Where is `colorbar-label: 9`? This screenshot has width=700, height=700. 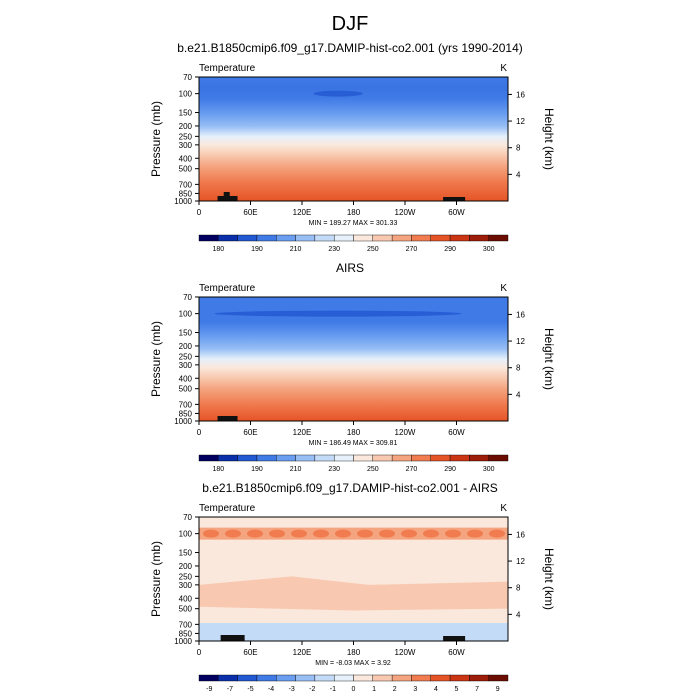 colorbar-label: 9 is located at coordinates (498, 689).